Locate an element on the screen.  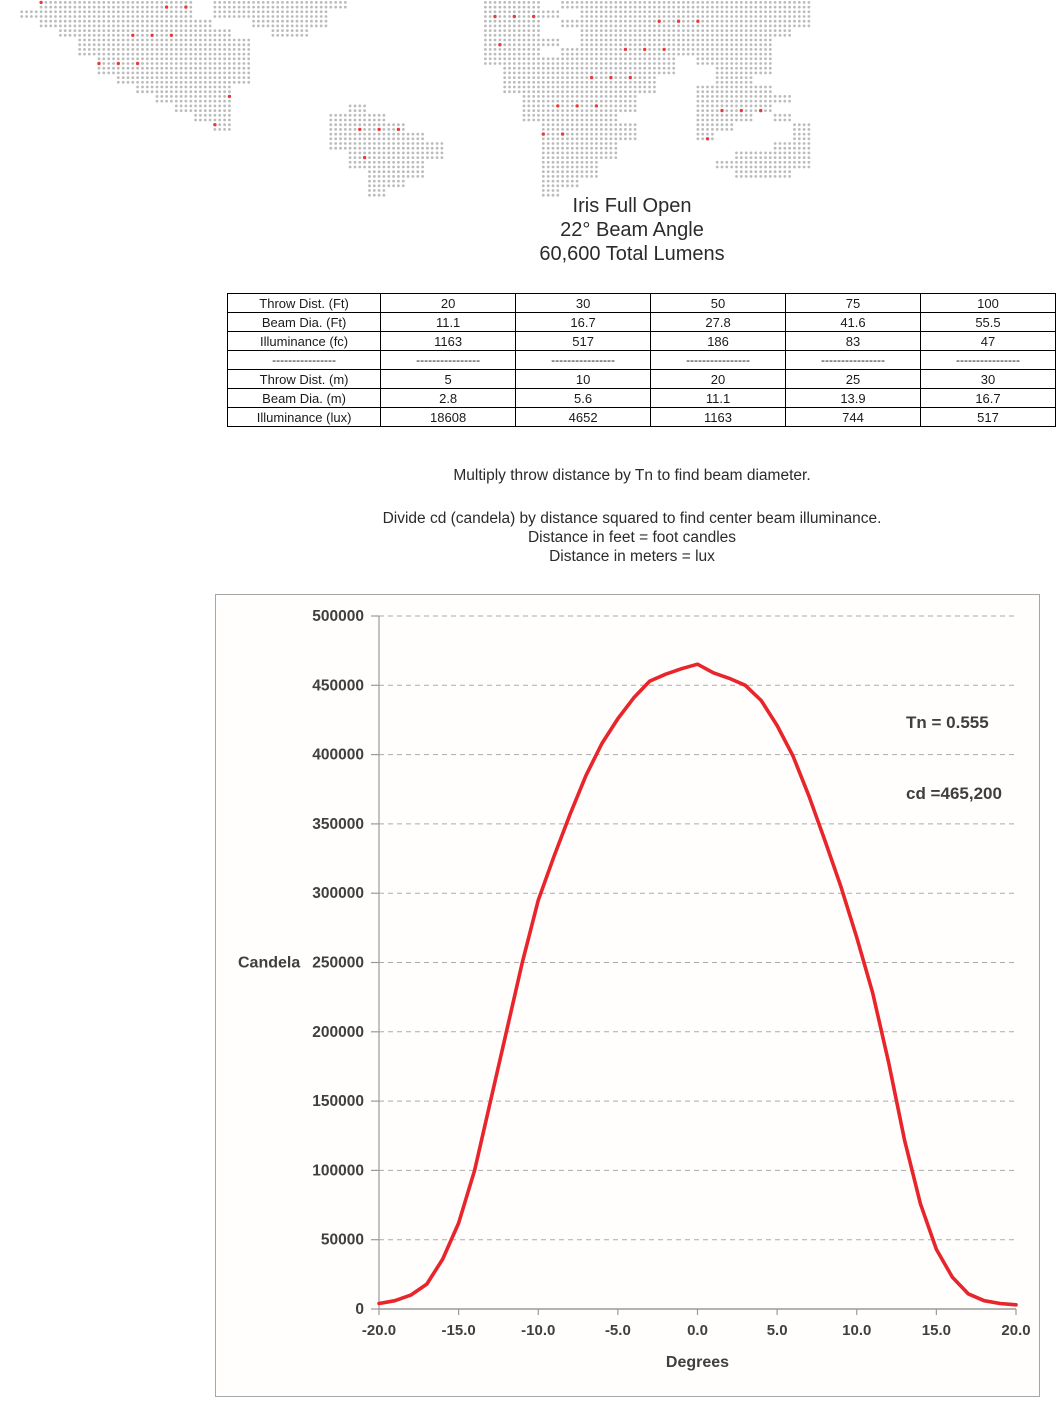
table-value-cell: 47 is located at coordinates (987, 341).